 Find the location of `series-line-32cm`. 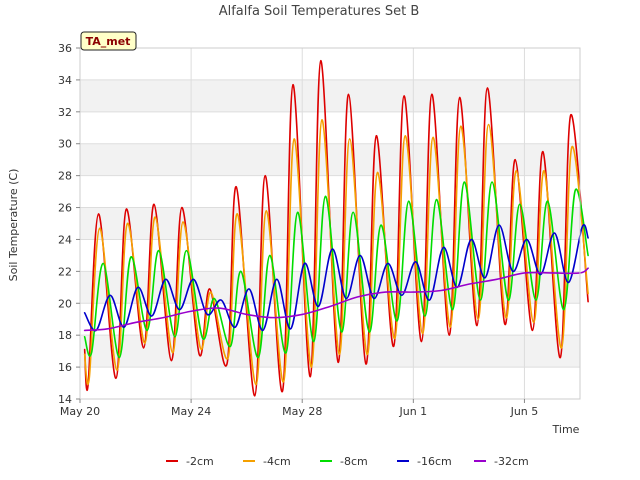

series-line-32cm is located at coordinates (336, 299).